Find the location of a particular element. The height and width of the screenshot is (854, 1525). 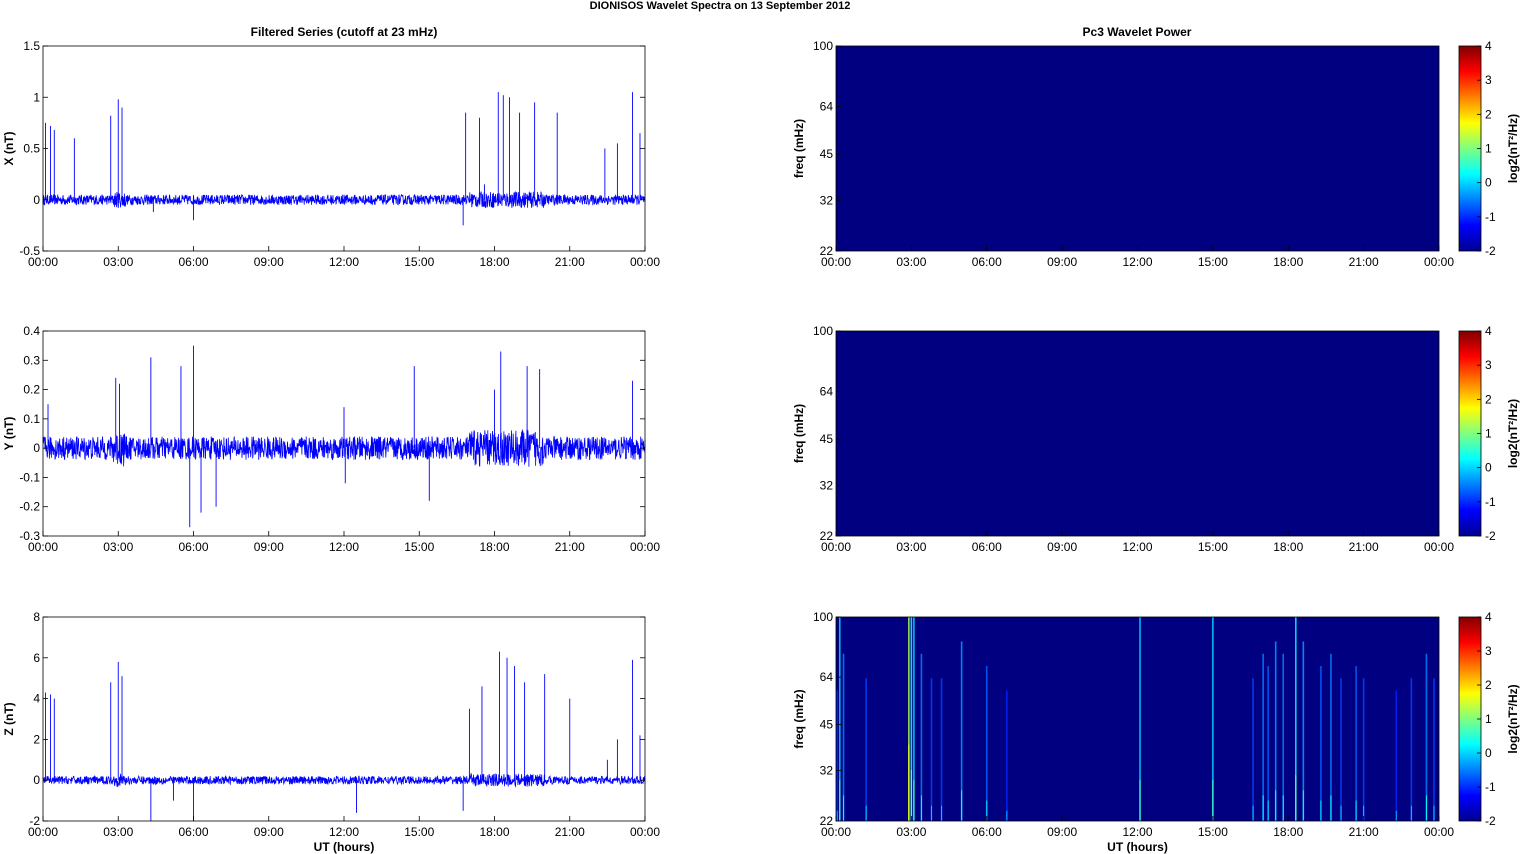

y-tick-label: -0.5 is located at coordinates (29, 251).